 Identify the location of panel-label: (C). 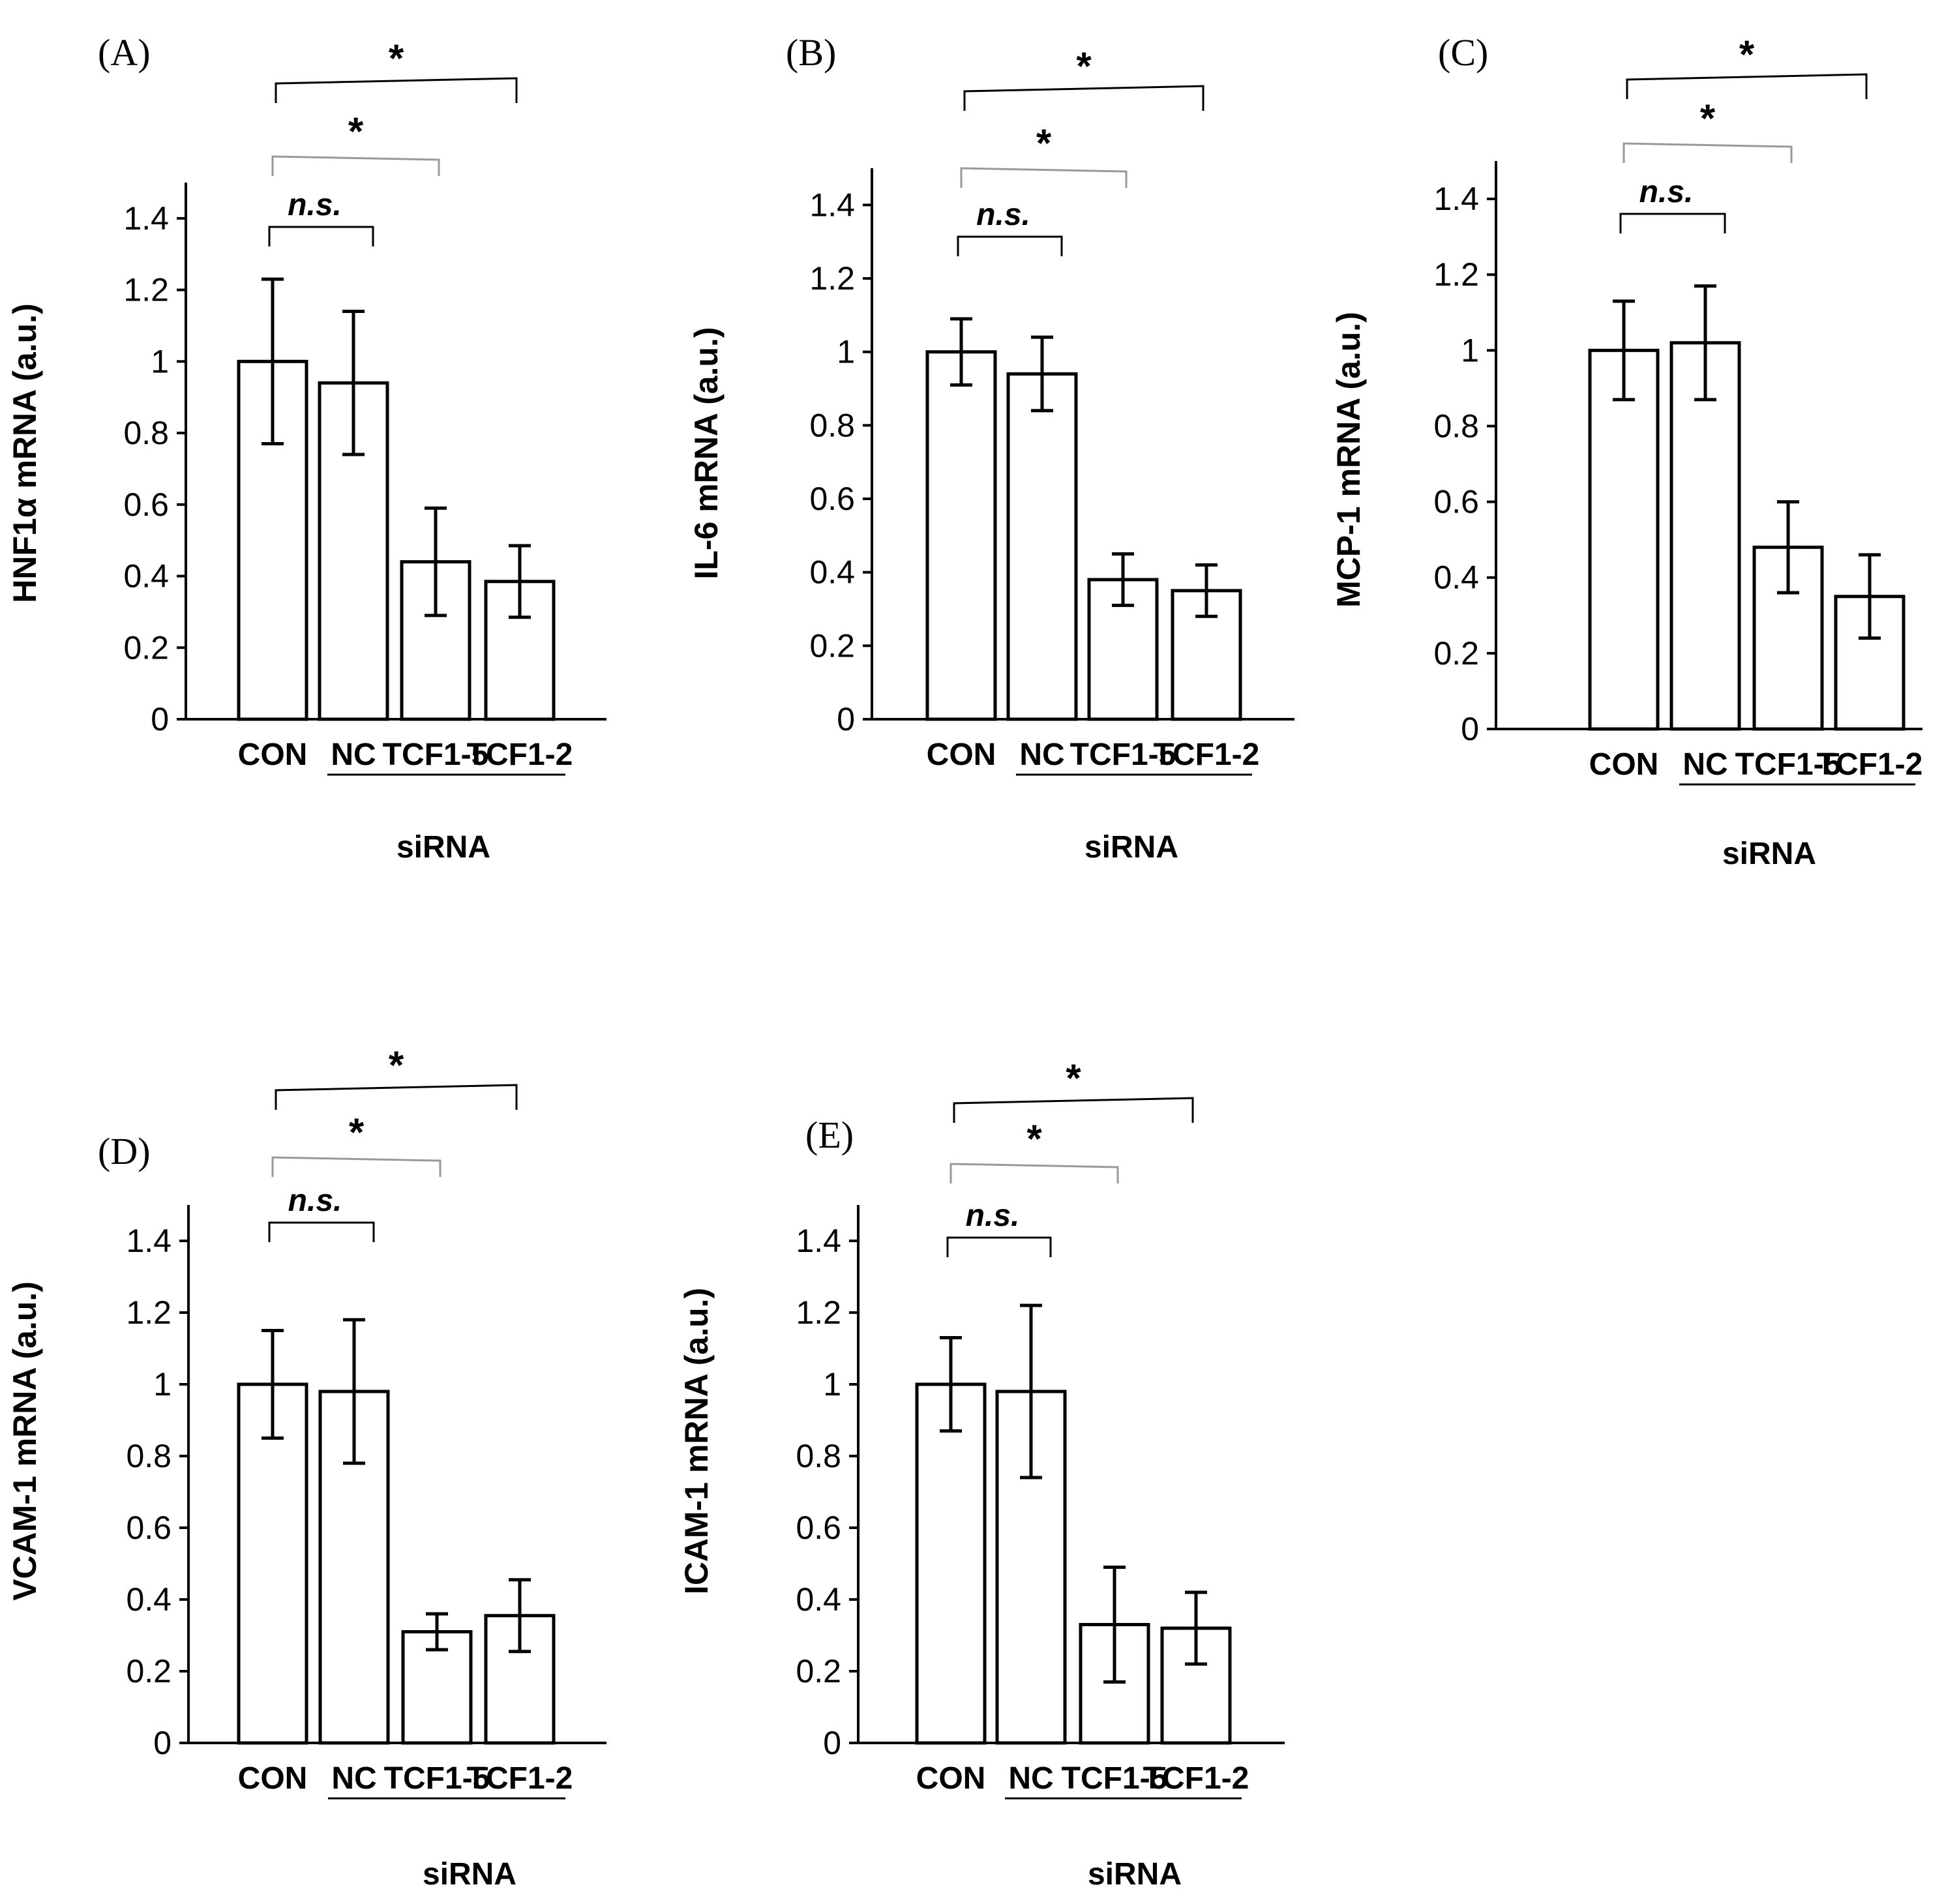
(1463, 52).